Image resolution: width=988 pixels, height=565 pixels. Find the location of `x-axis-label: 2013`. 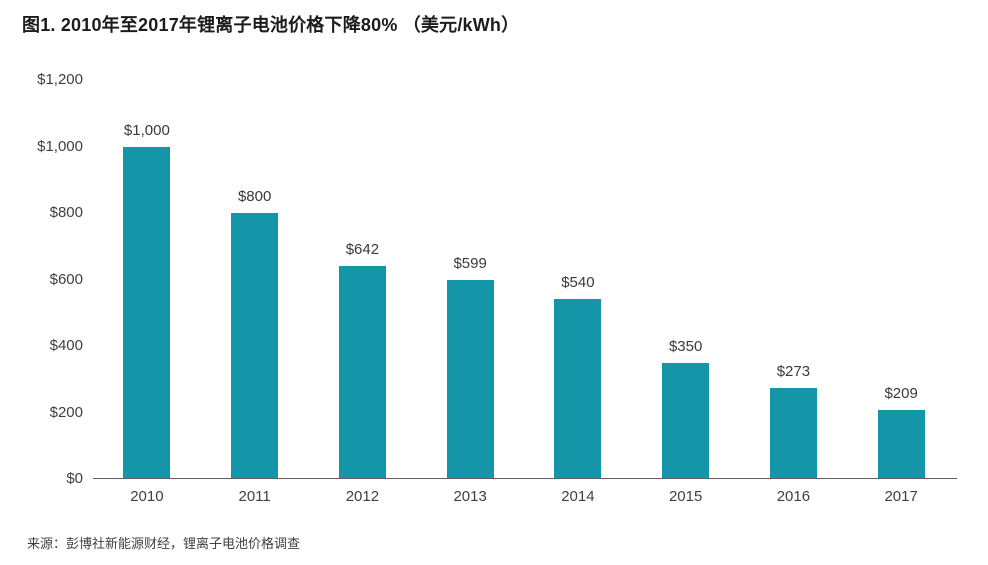

x-axis-label: 2013 is located at coordinates (470, 496).